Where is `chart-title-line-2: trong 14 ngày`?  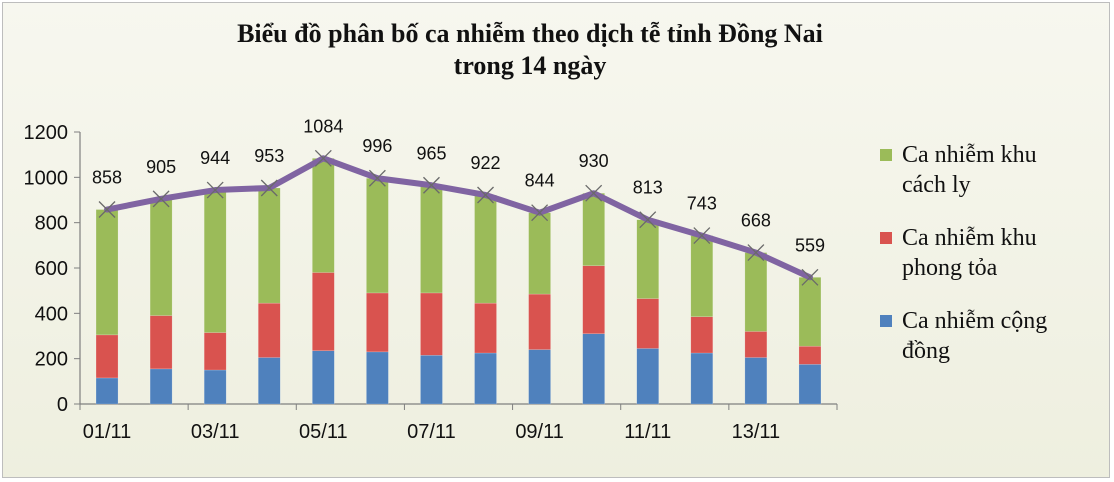 chart-title-line-2: trong 14 ngày is located at coordinates (530, 65).